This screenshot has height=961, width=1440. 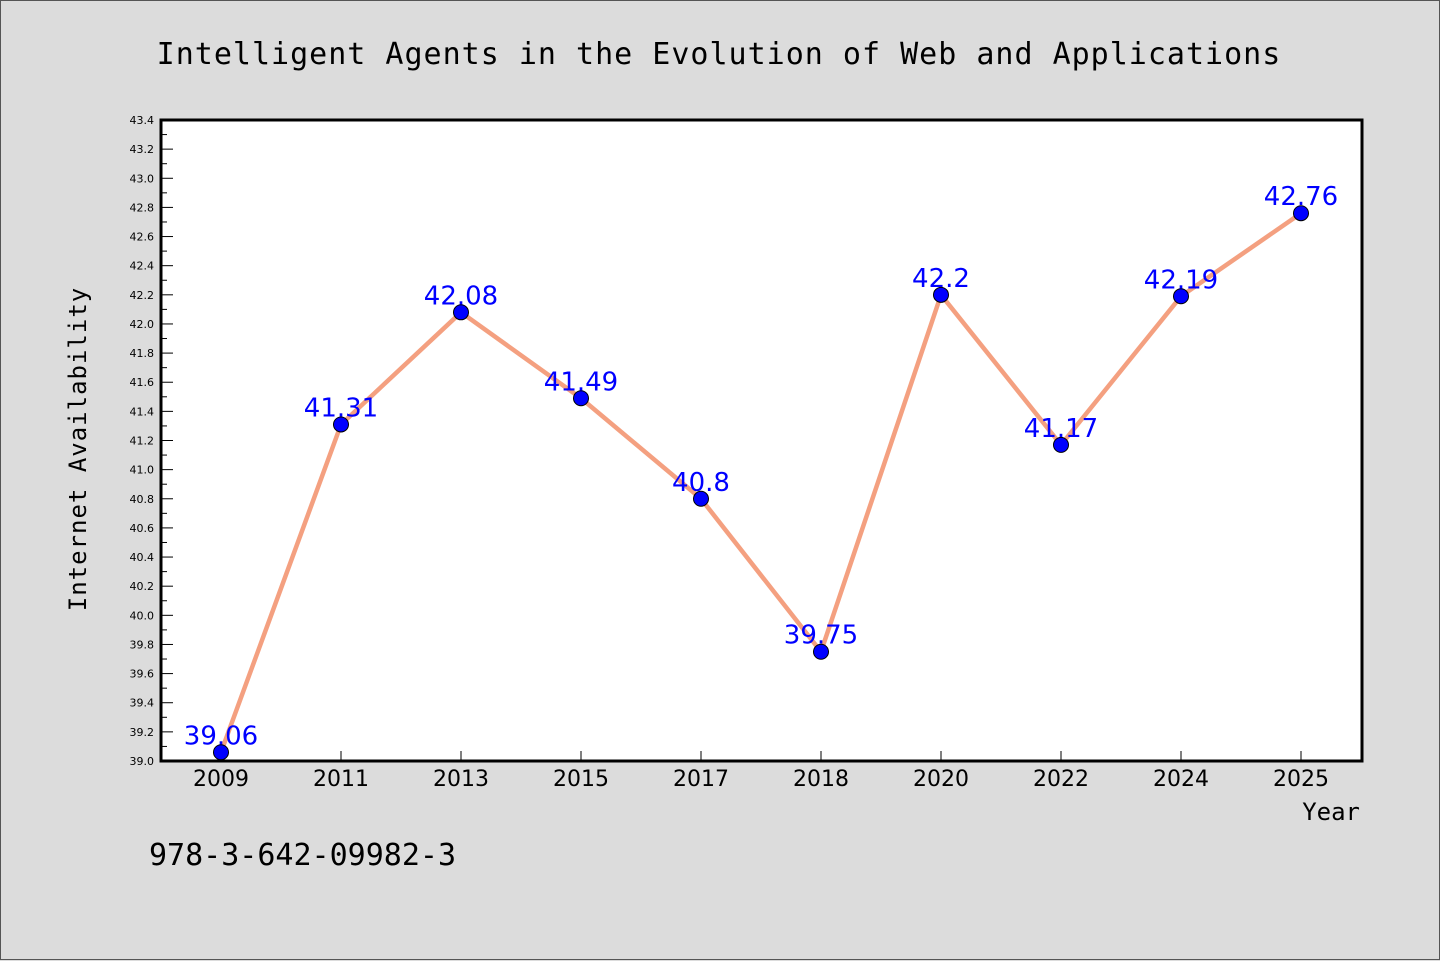 What do you see at coordinates (142, 178) in the screenshot?
I see `y-tick-label: 43.0` at bounding box center [142, 178].